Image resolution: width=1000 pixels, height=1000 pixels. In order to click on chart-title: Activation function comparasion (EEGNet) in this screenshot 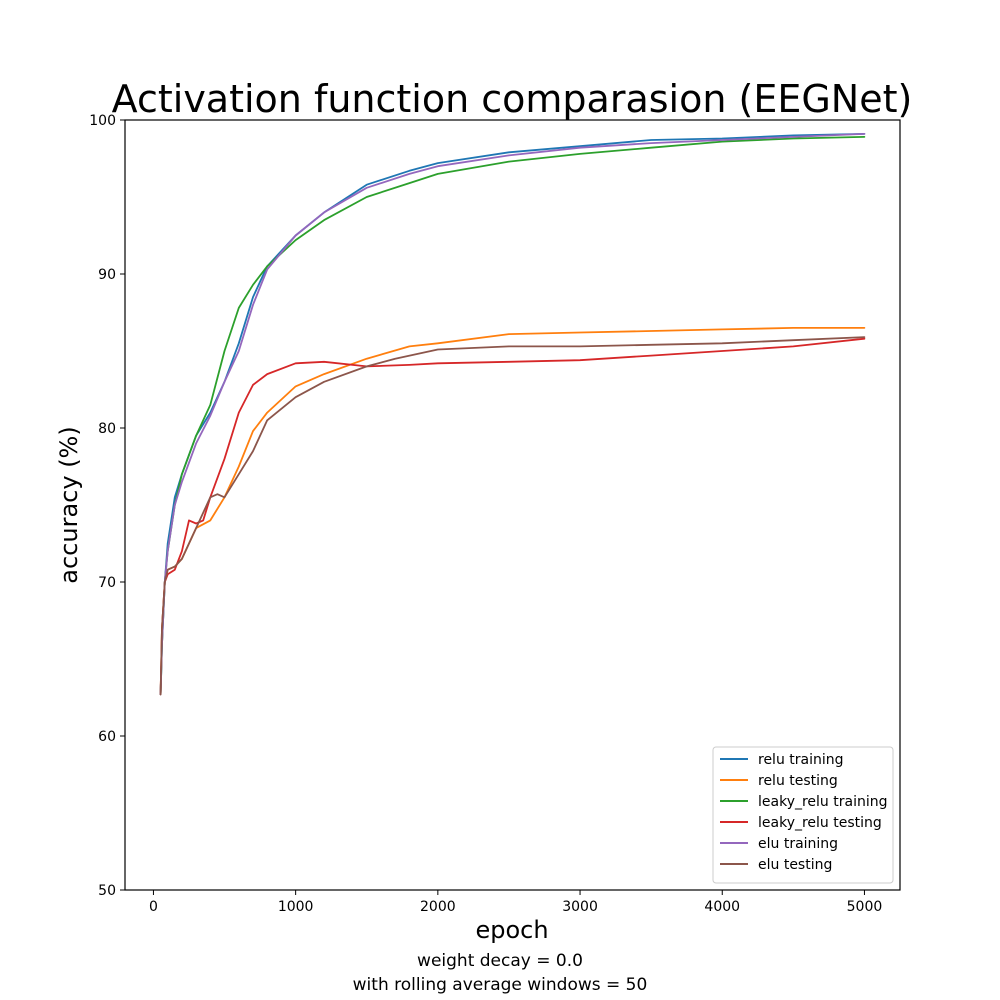, I will do `click(512, 99)`.